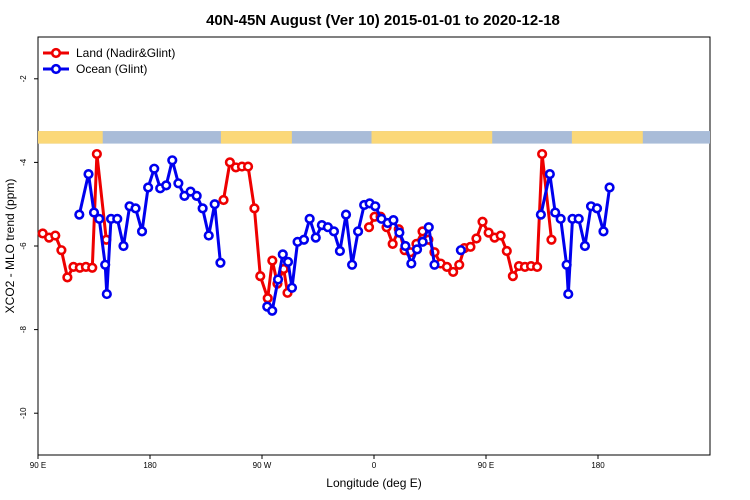 Image resolution: width=750 pixels, height=500 pixels. What do you see at coordinates (23, 413) in the screenshot?
I see `y-tick-label: -10` at bounding box center [23, 413].